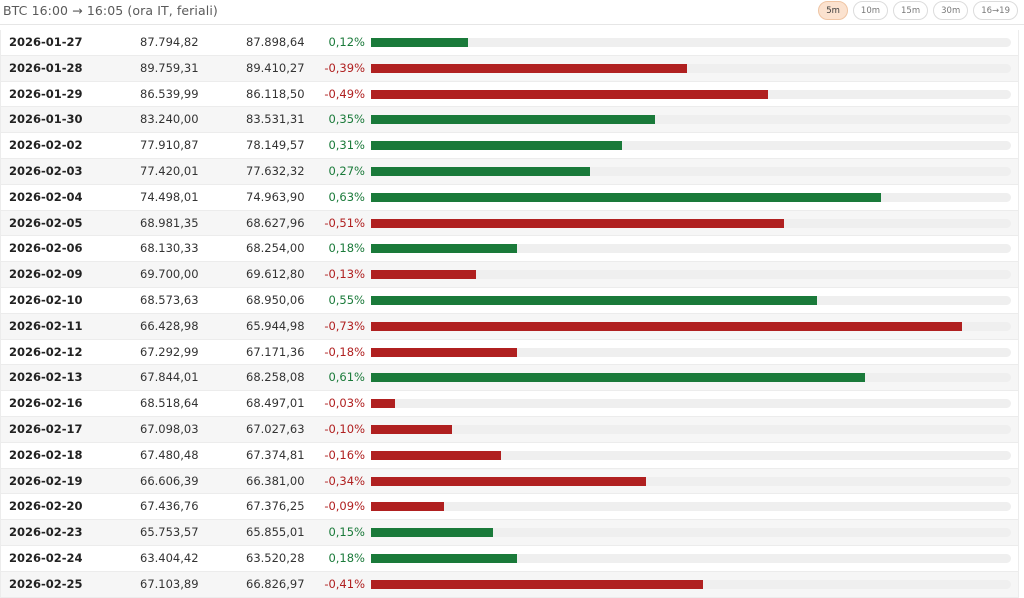 This screenshot has height=598, width=1024. What do you see at coordinates (346, 299) in the screenshot?
I see `row-change-label: 0,55%` at bounding box center [346, 299].